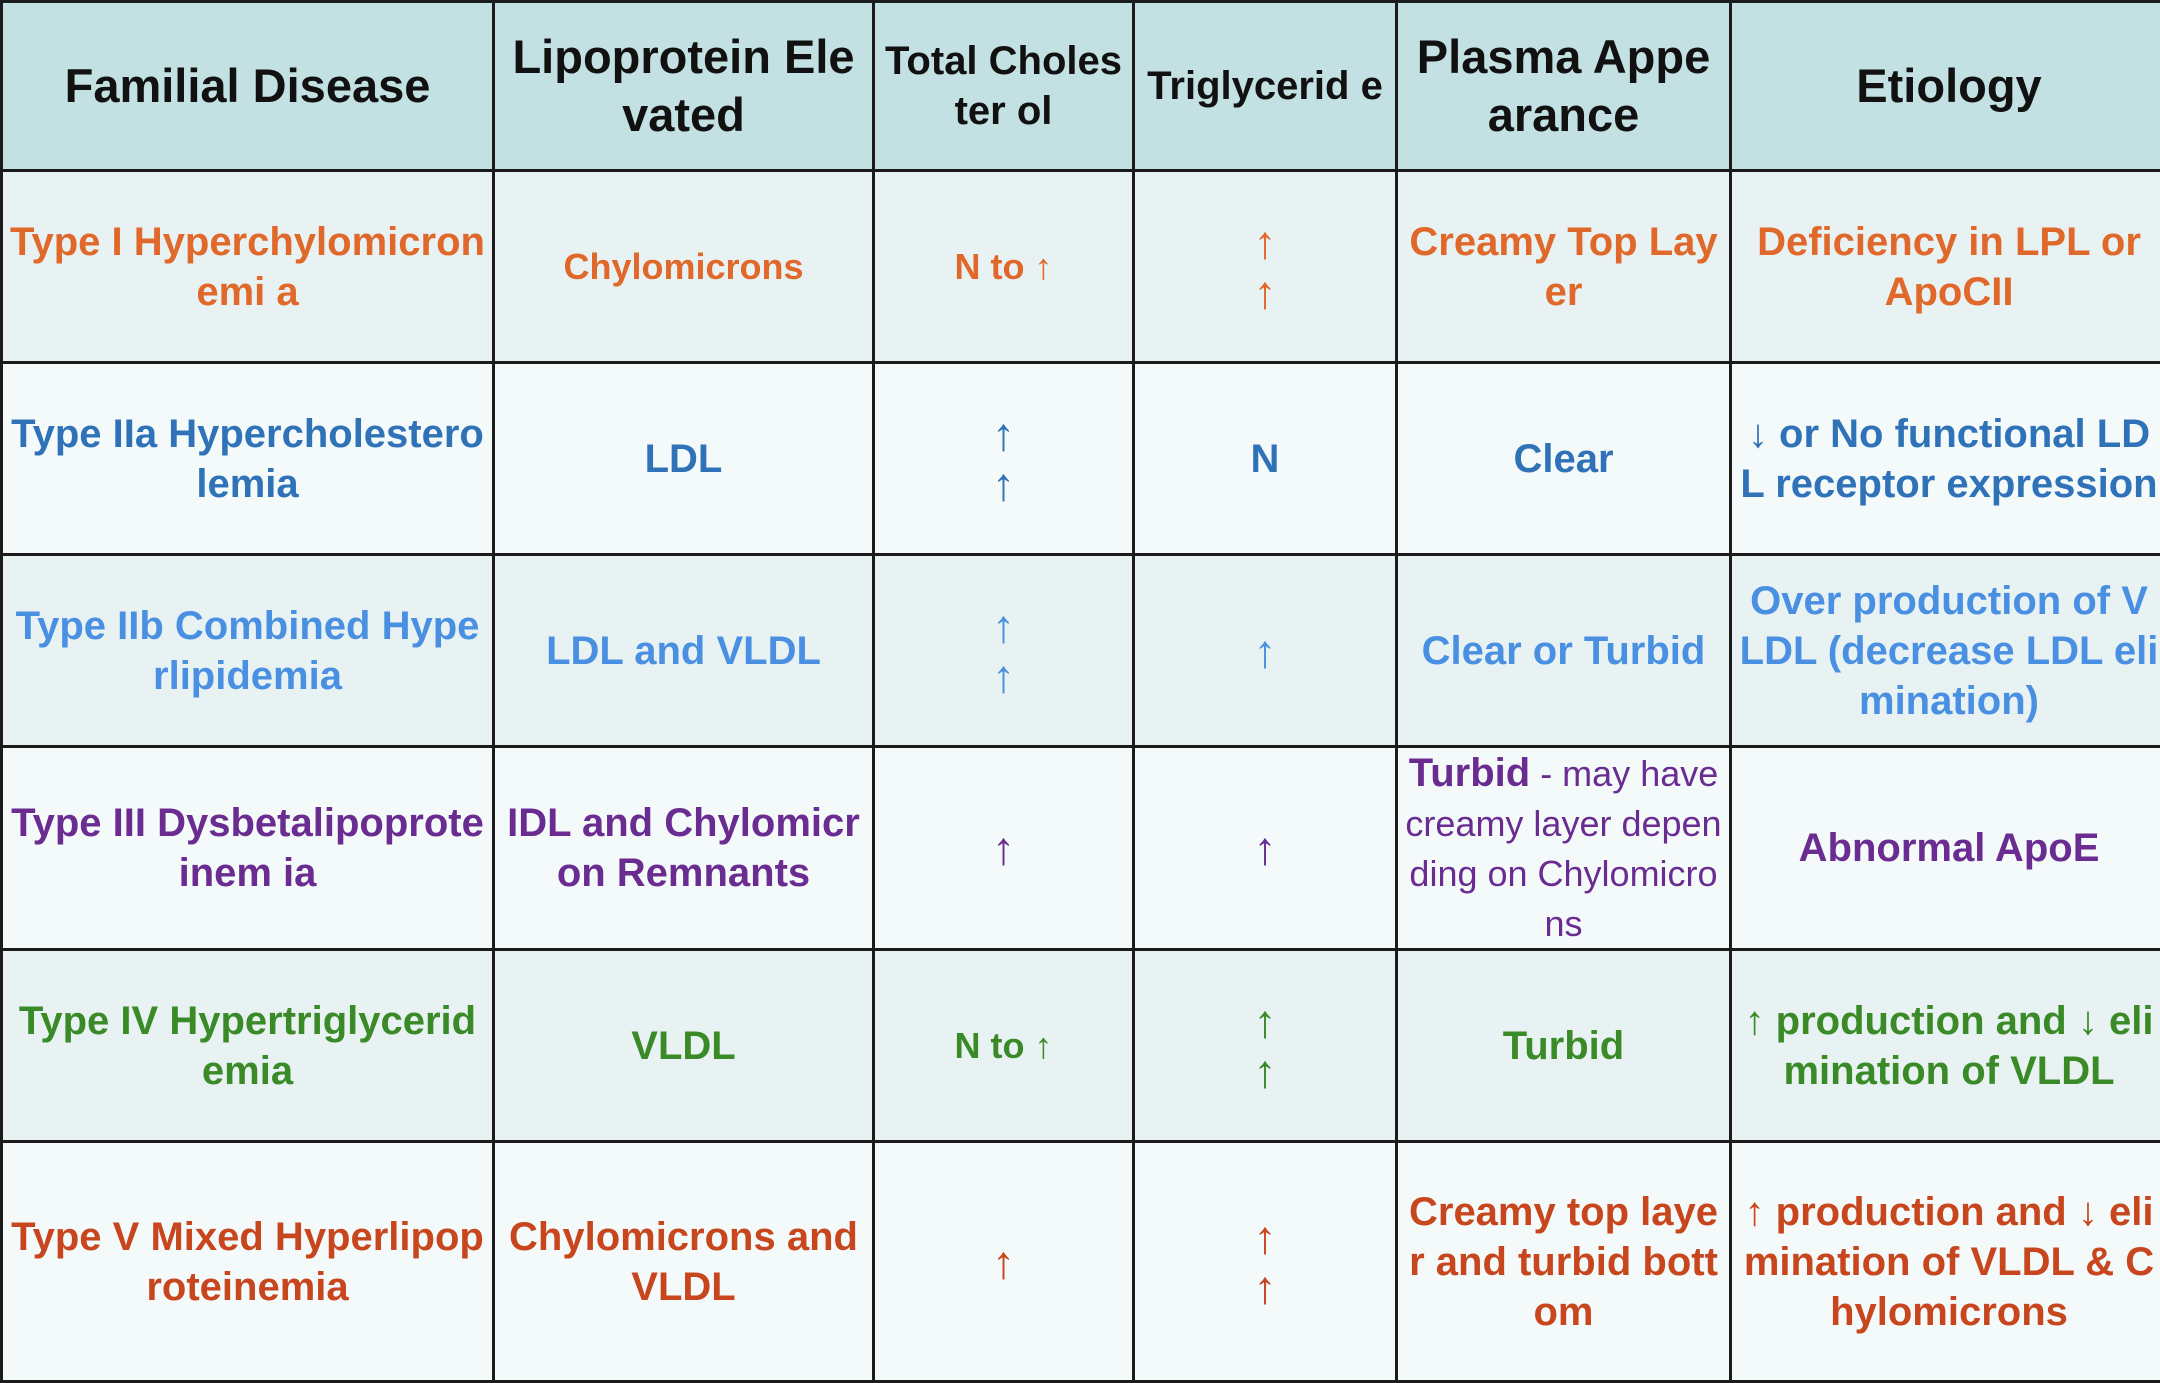 Image resolution: width=2160 pixels, height=1383 pixels. Describe the element at coordinates (1004, 86) in the screenshot. I see `header-total-cholesterol: Total Cholester ol` at that location.